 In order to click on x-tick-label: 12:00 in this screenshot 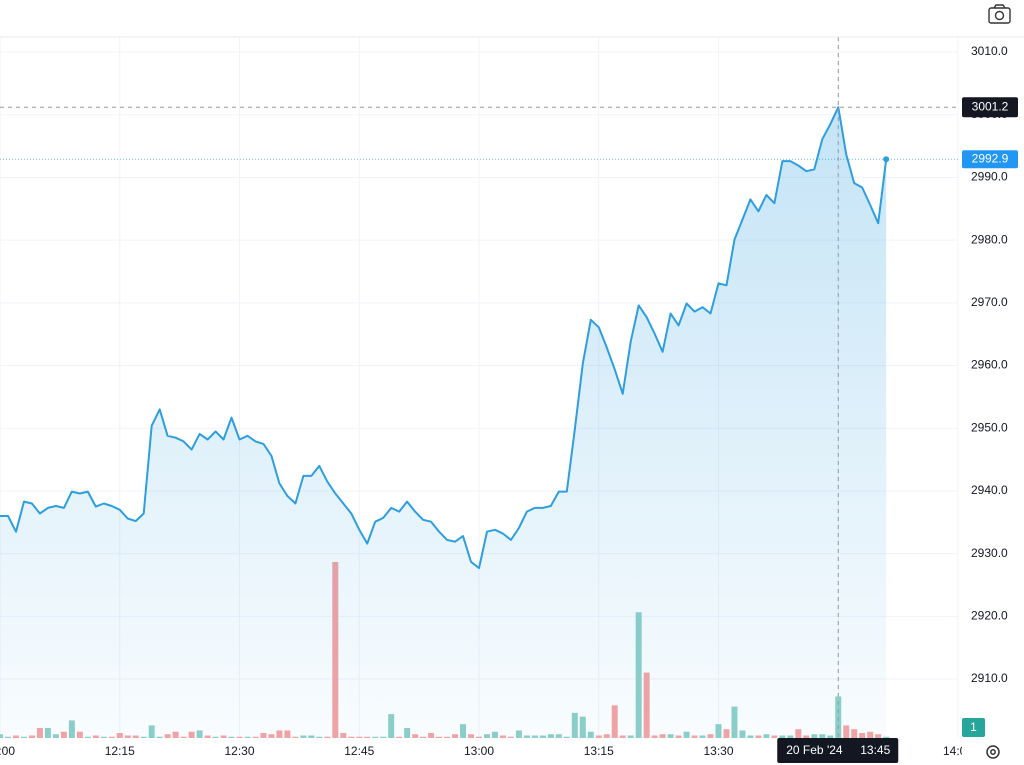, I will do `click(7, 751)`.